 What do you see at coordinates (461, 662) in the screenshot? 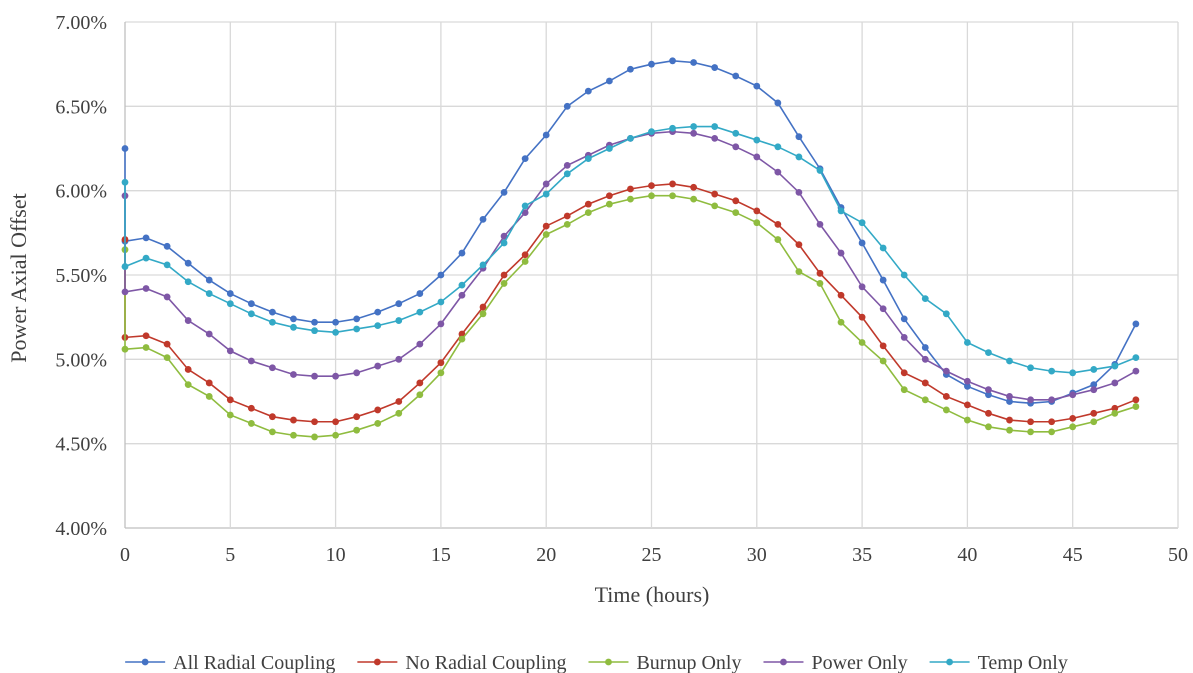
I see `legend-item-no-radial-coupling: No Radial Coupling` at bounding box center [461, 662].